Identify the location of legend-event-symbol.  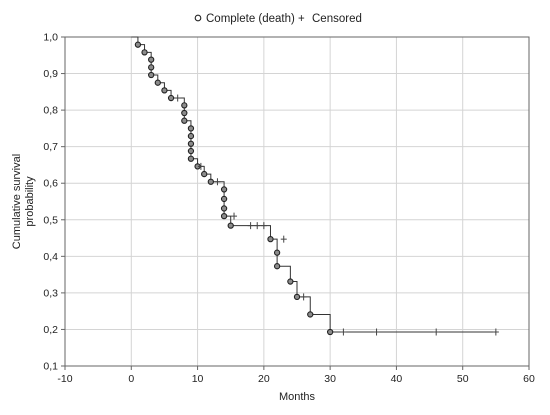
(198, 18).